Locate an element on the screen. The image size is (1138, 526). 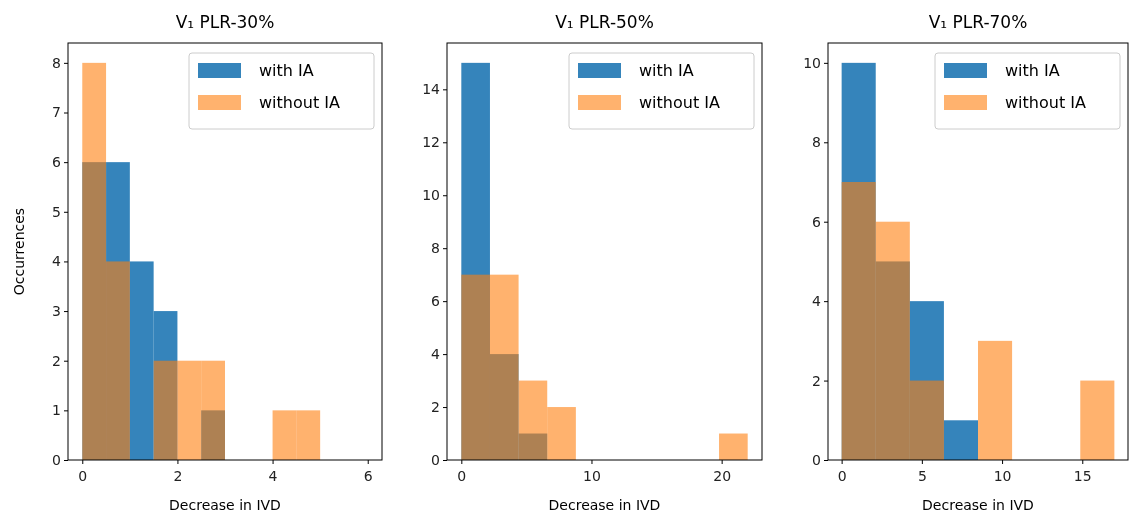
y-tick-label: 3 is located at coordinates (56, 311).